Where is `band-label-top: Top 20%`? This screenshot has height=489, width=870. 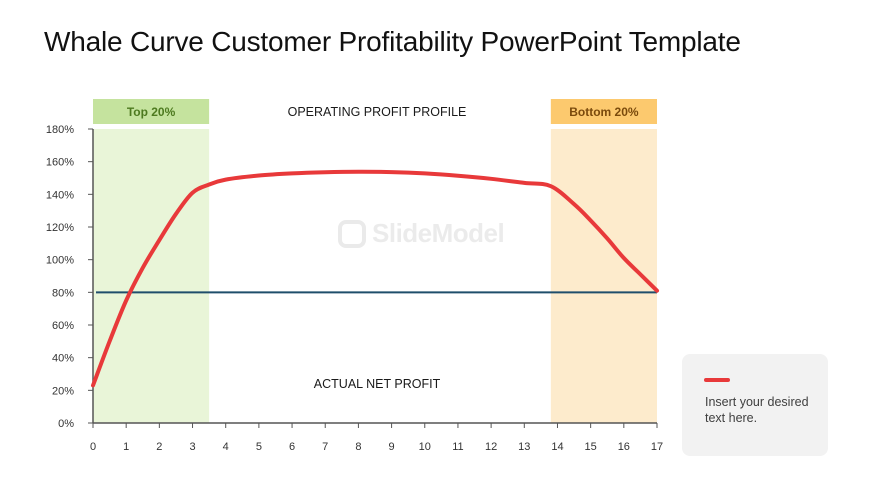
band-label-top: Top 20% is located at coordinates (151, 112).